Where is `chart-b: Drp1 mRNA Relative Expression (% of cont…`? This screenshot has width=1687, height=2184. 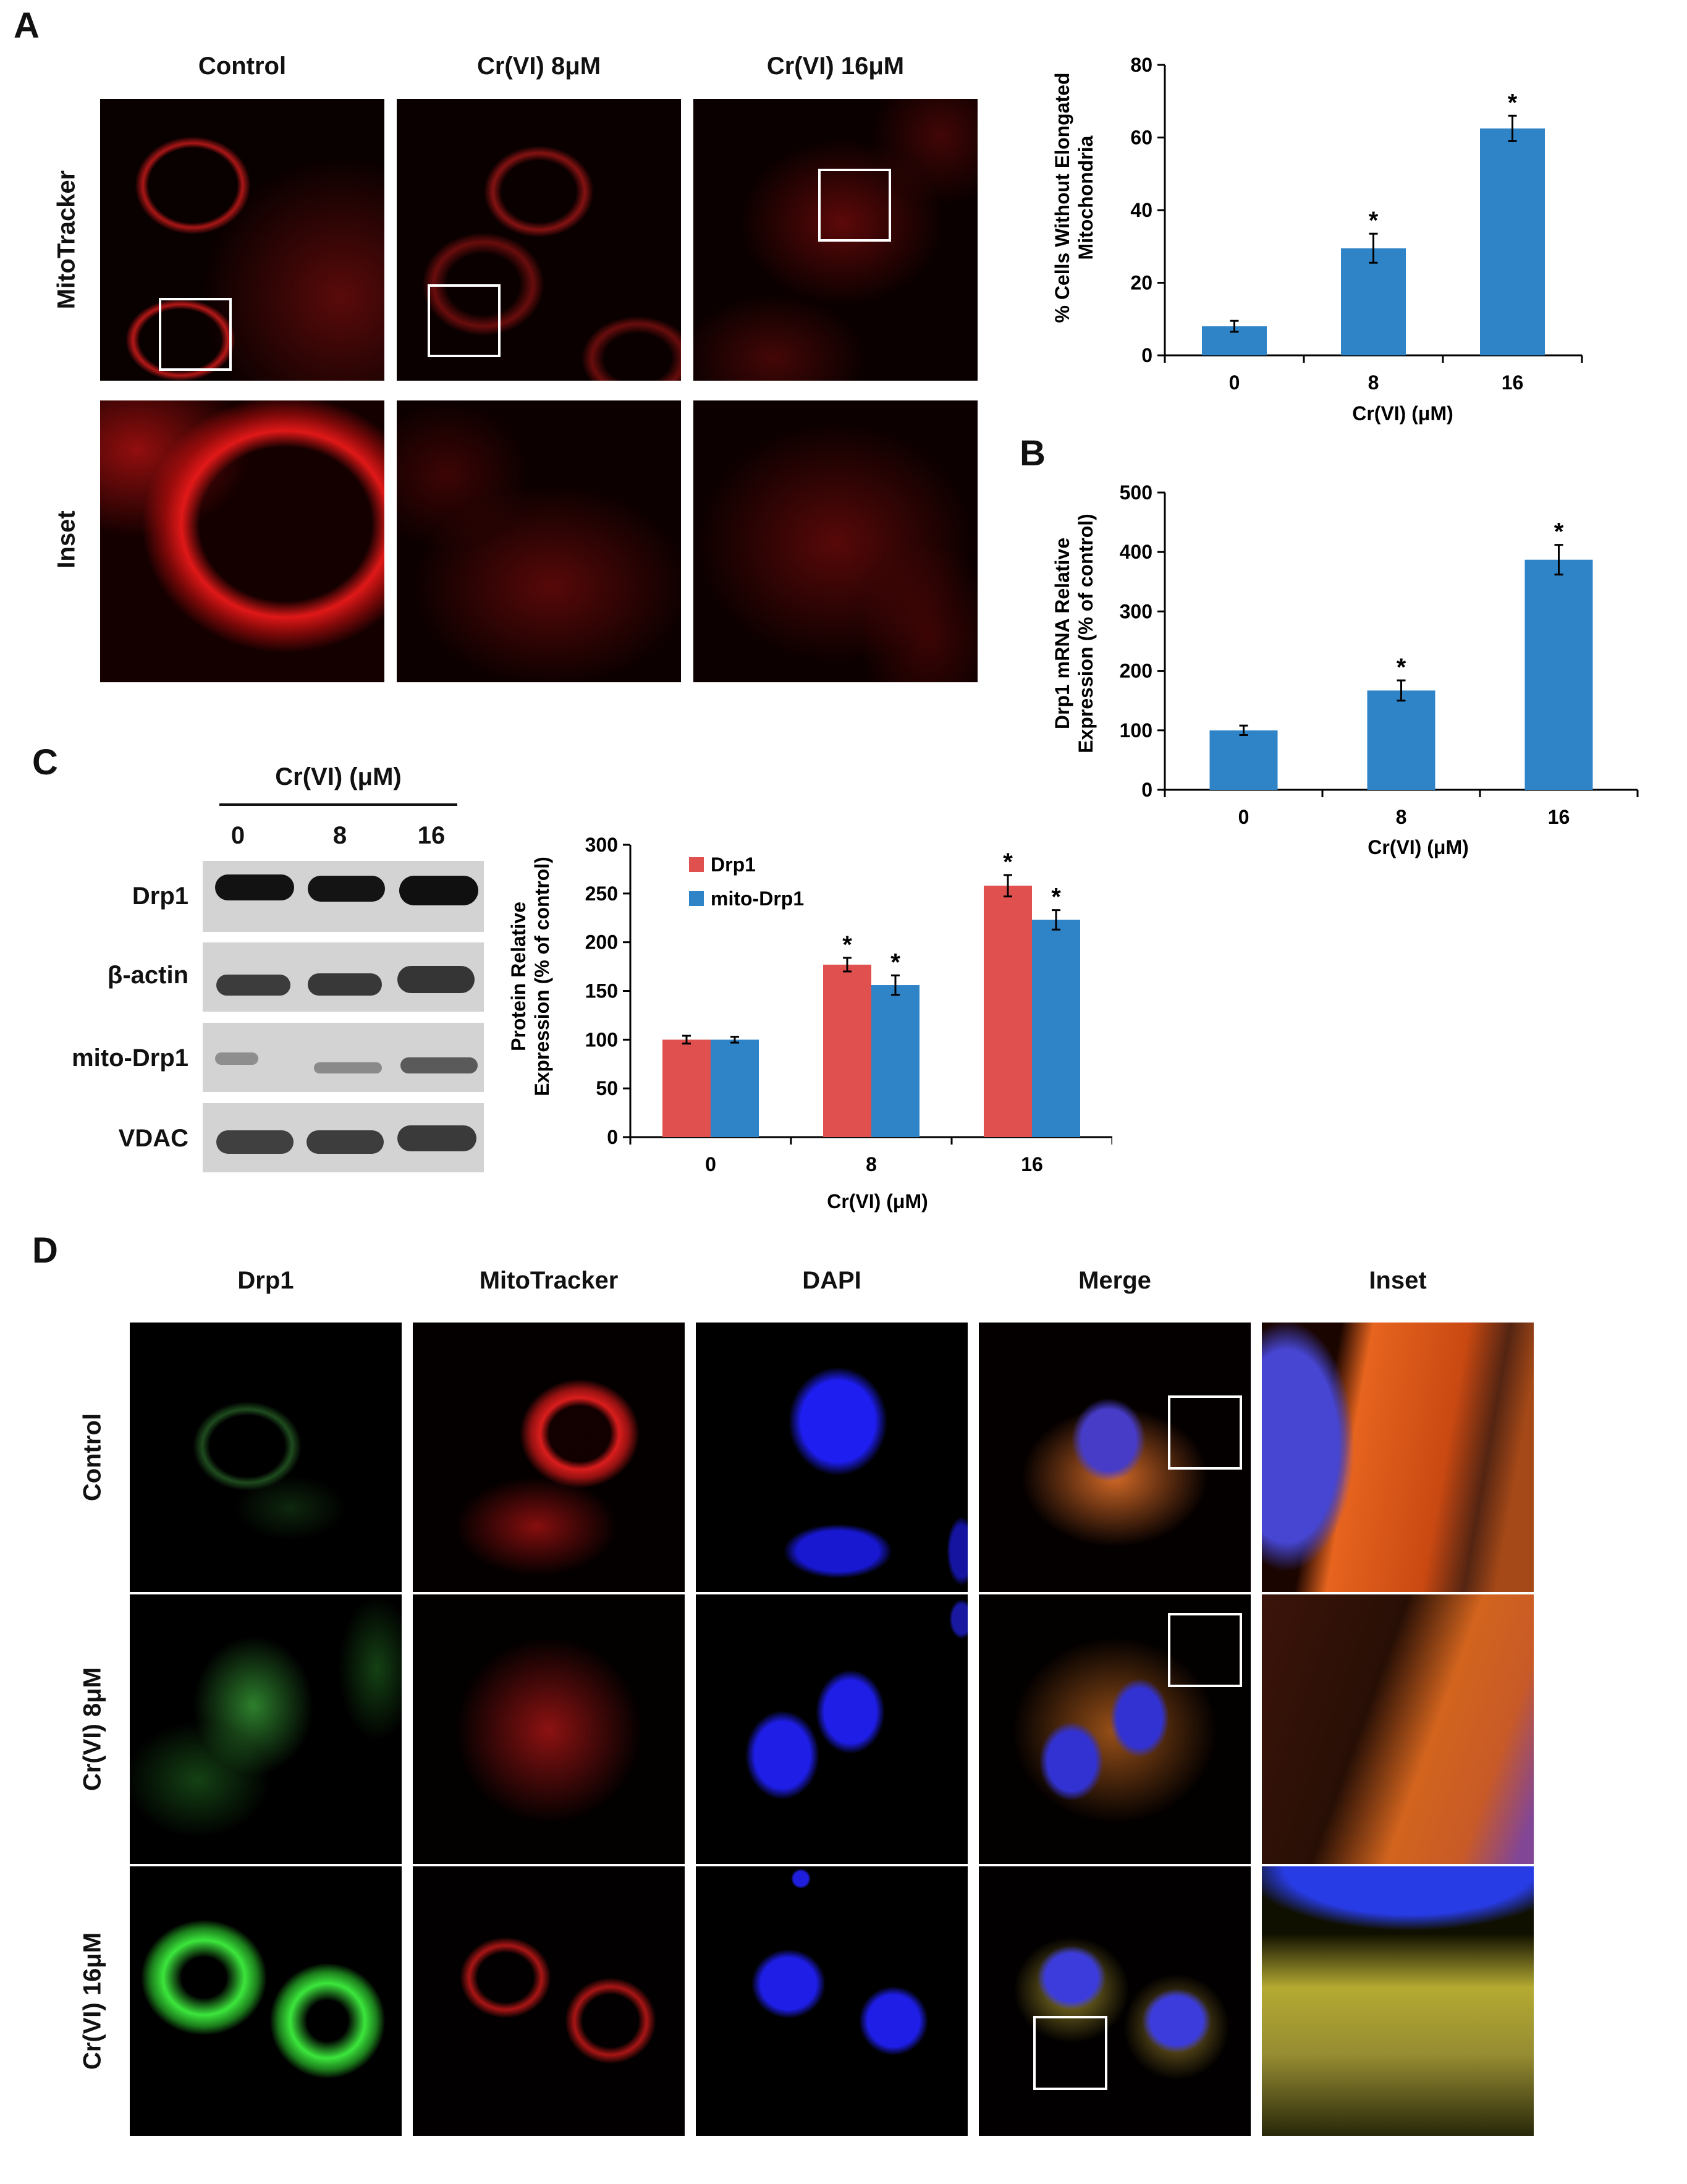 chart-b: Drp1 mRNA Relative Expression (% of cont… is located at coordinates (1345, 669).